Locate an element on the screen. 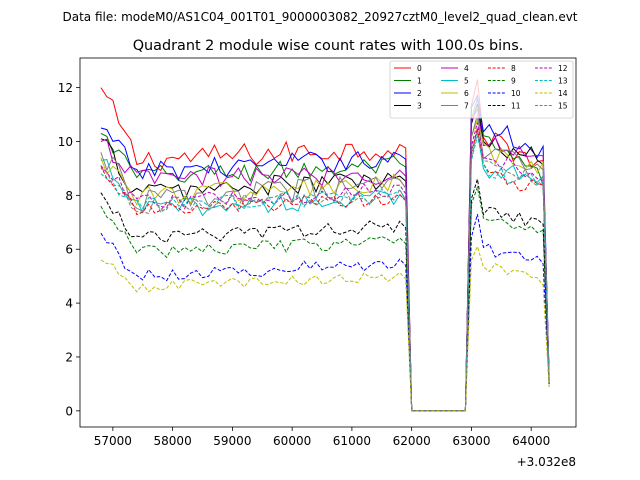 Image resolution: width=640 pixels, height=480 pixels. x-tick-label: 61000 is located at coordinates (352, 441).